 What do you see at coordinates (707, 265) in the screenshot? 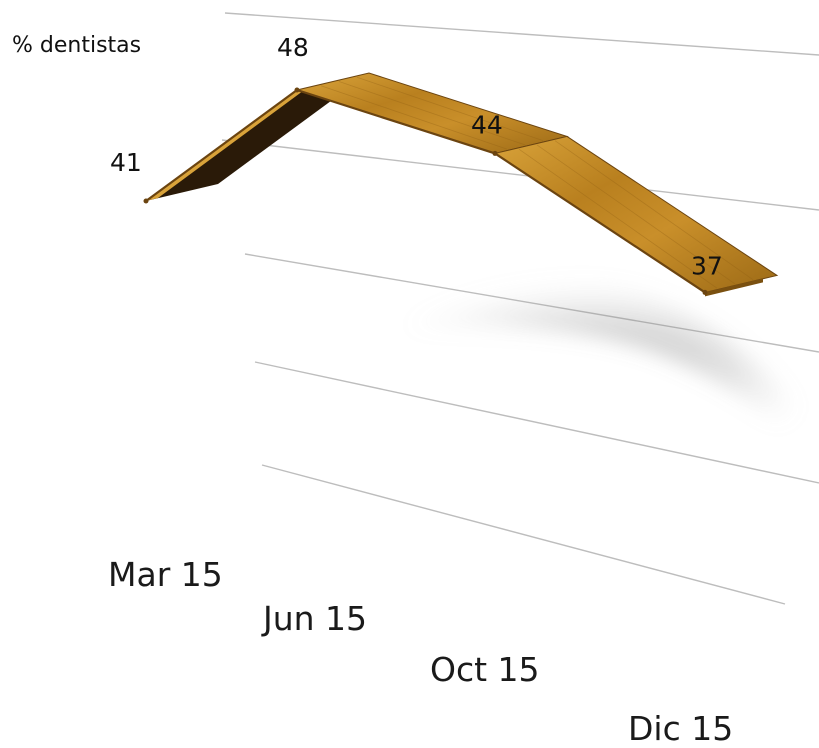
I see `data-label-4: 37` at bounding box center [707, 265].